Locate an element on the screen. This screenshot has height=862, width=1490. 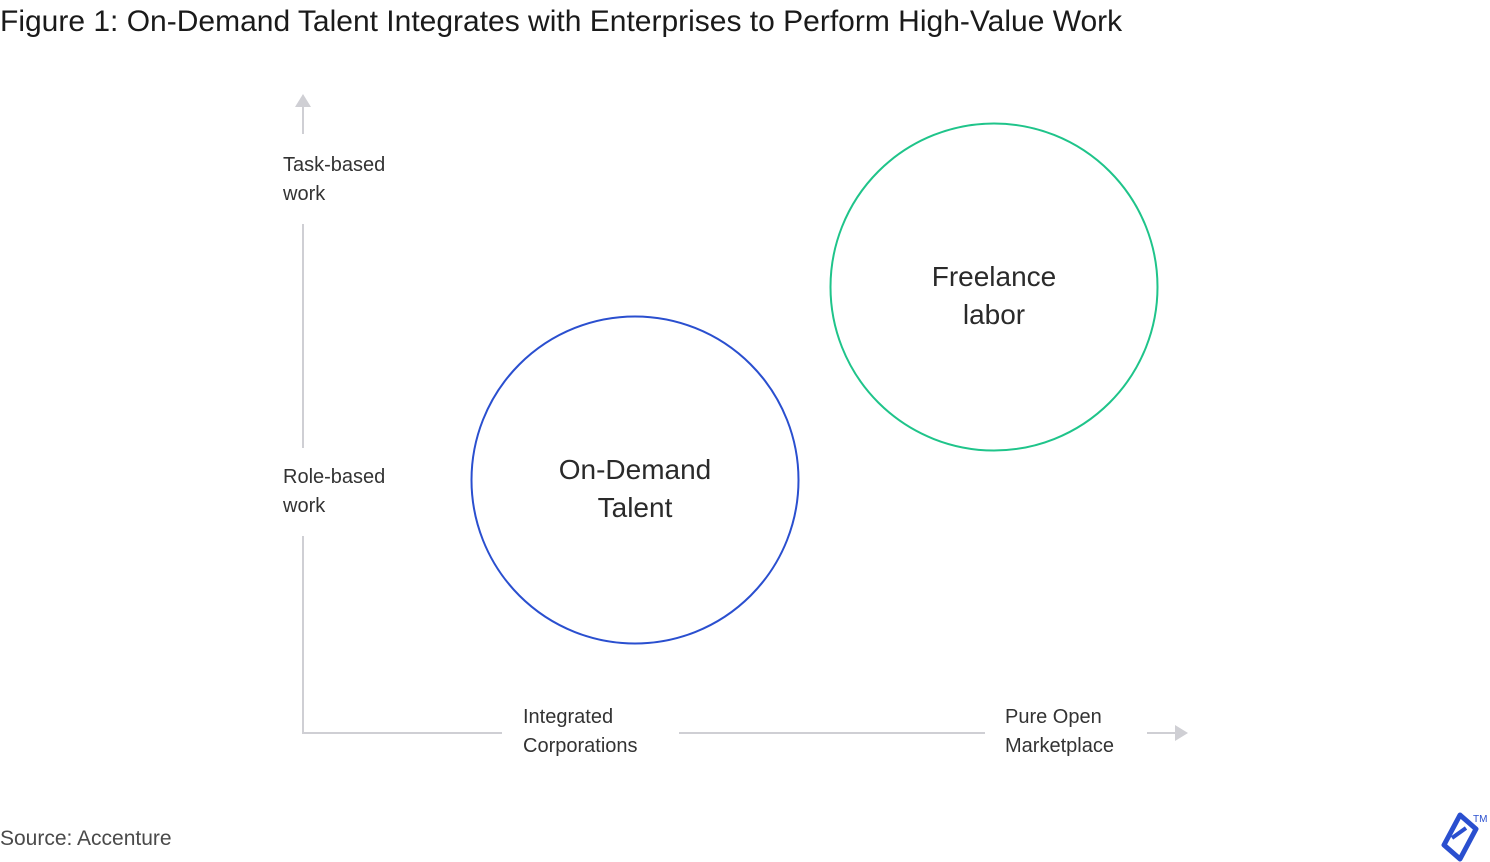
toptal-logo-icon: TM is located at coordinates (1464, 837).